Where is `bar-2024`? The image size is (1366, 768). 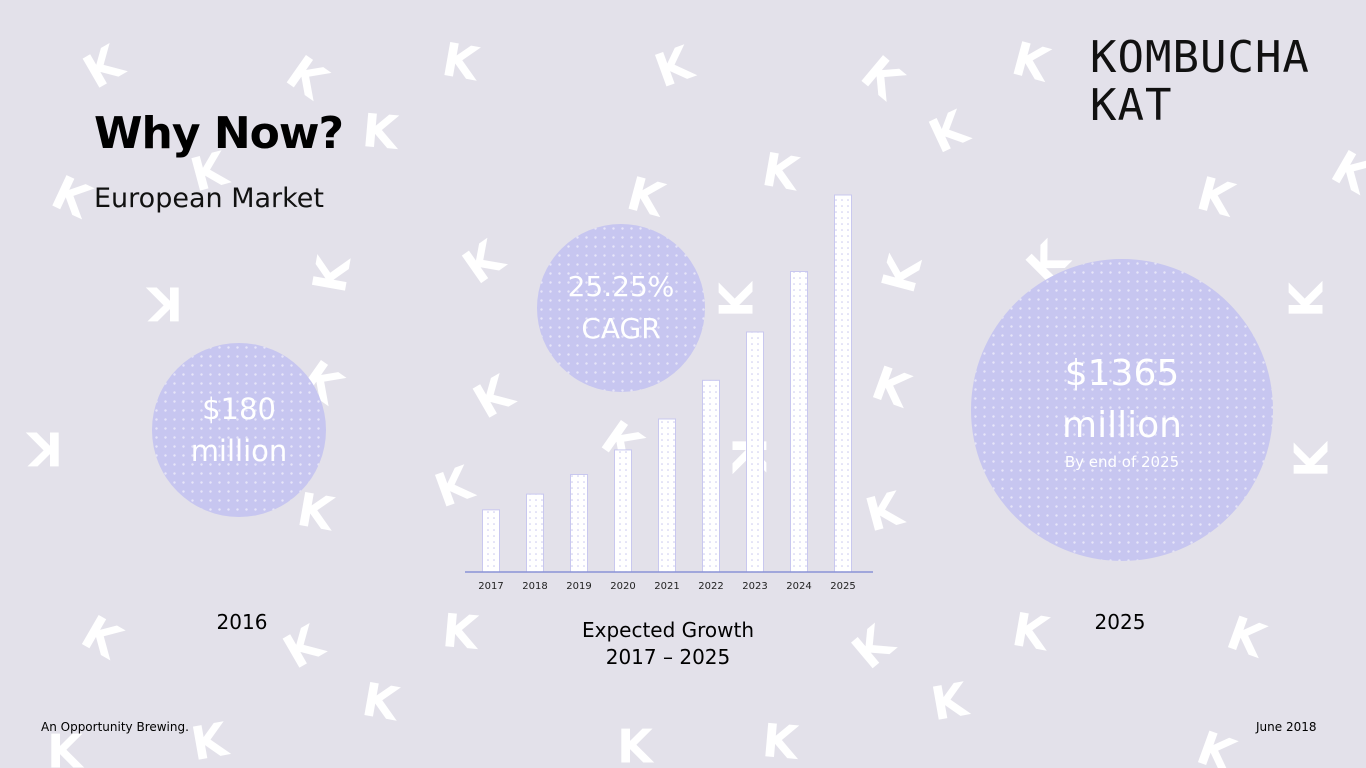 bar-2024 is located at coordinates (799, 422).